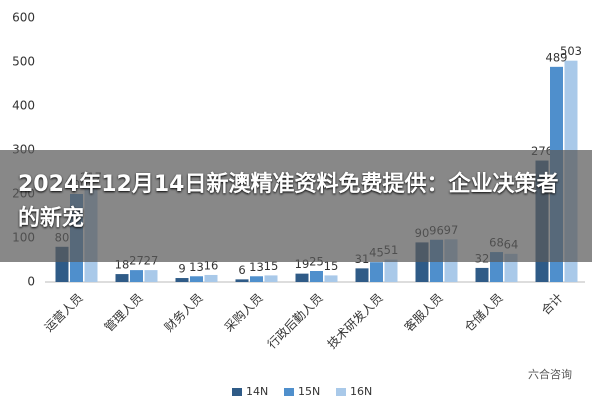 The image size is (592, 400). Describe the element at coordinates (550, 374) in the screenshot. I see `watermark: 六合咨询` at that location.